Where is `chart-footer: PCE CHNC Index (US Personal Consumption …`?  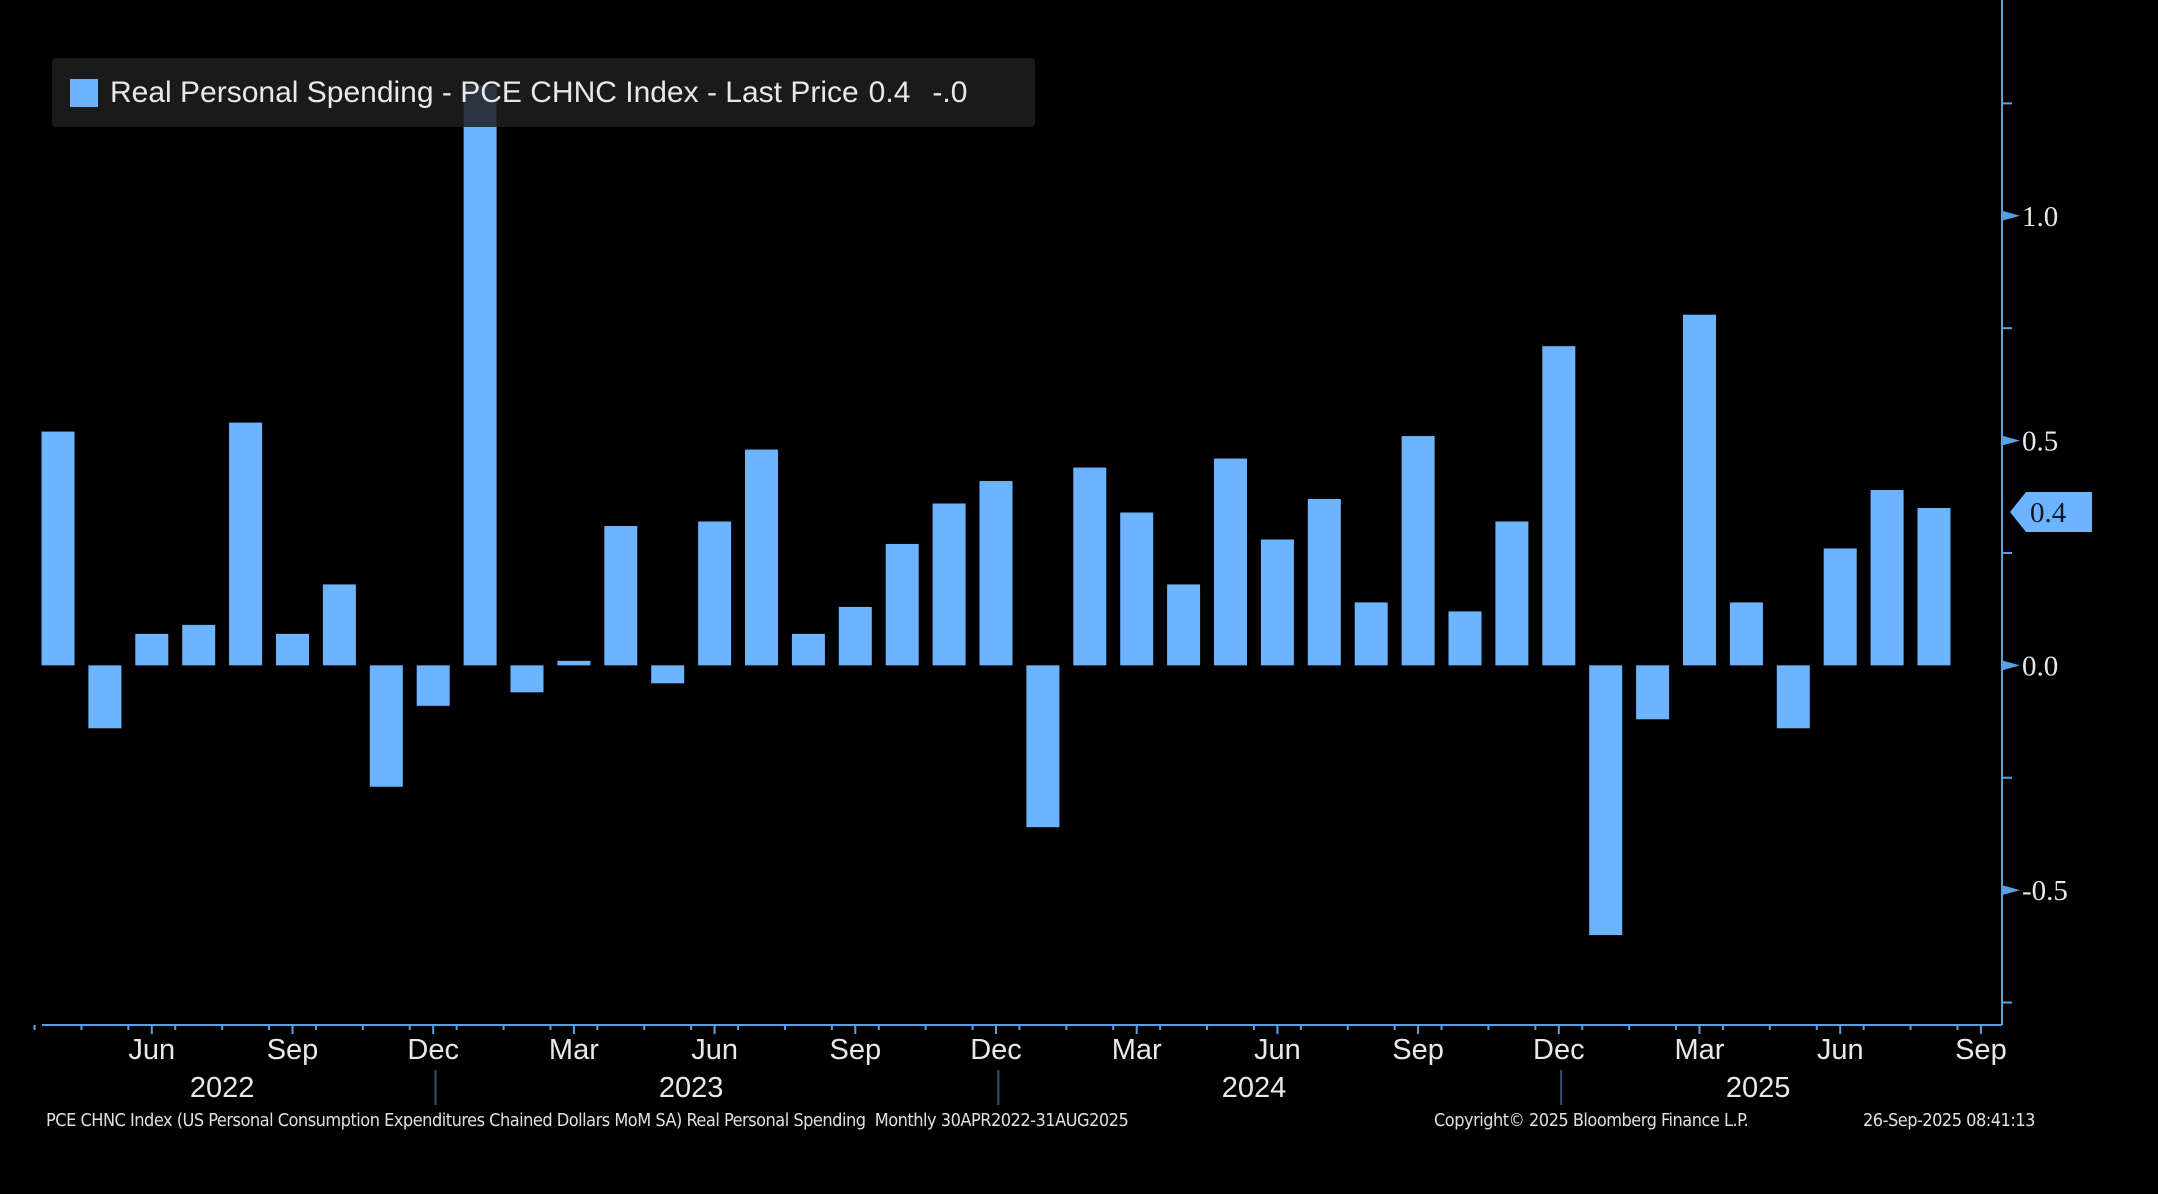
chart-footer: PCE CHNC Index (US Personal Consumption … is located at coordinates (1092, 1152).